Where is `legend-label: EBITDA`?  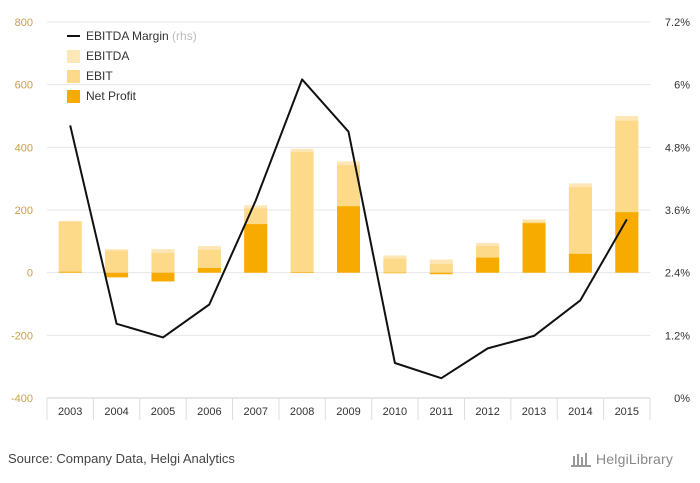
legend-label: EBITDA is located at coordinates (107, 56).